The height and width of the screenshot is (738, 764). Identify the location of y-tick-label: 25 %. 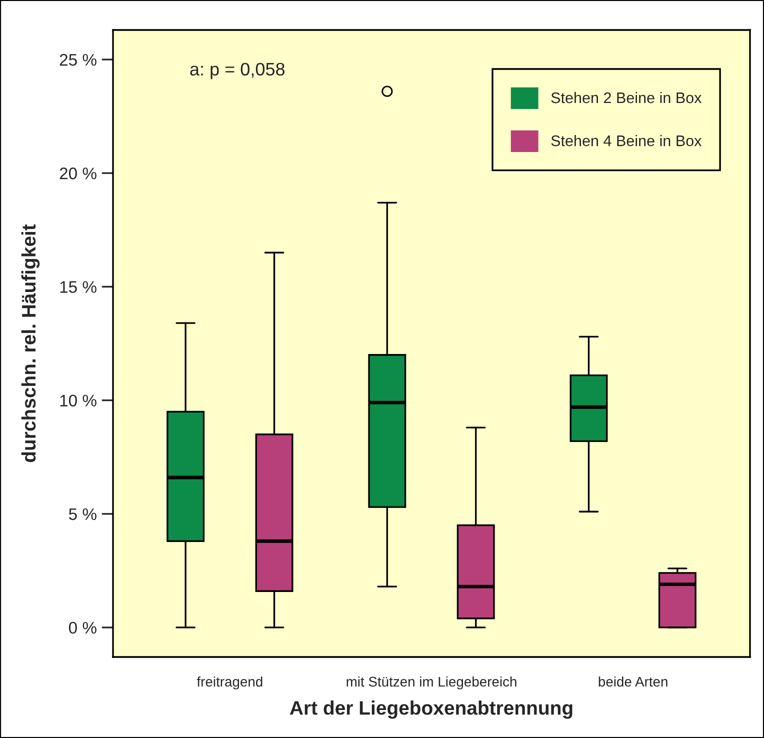
(78, 60).